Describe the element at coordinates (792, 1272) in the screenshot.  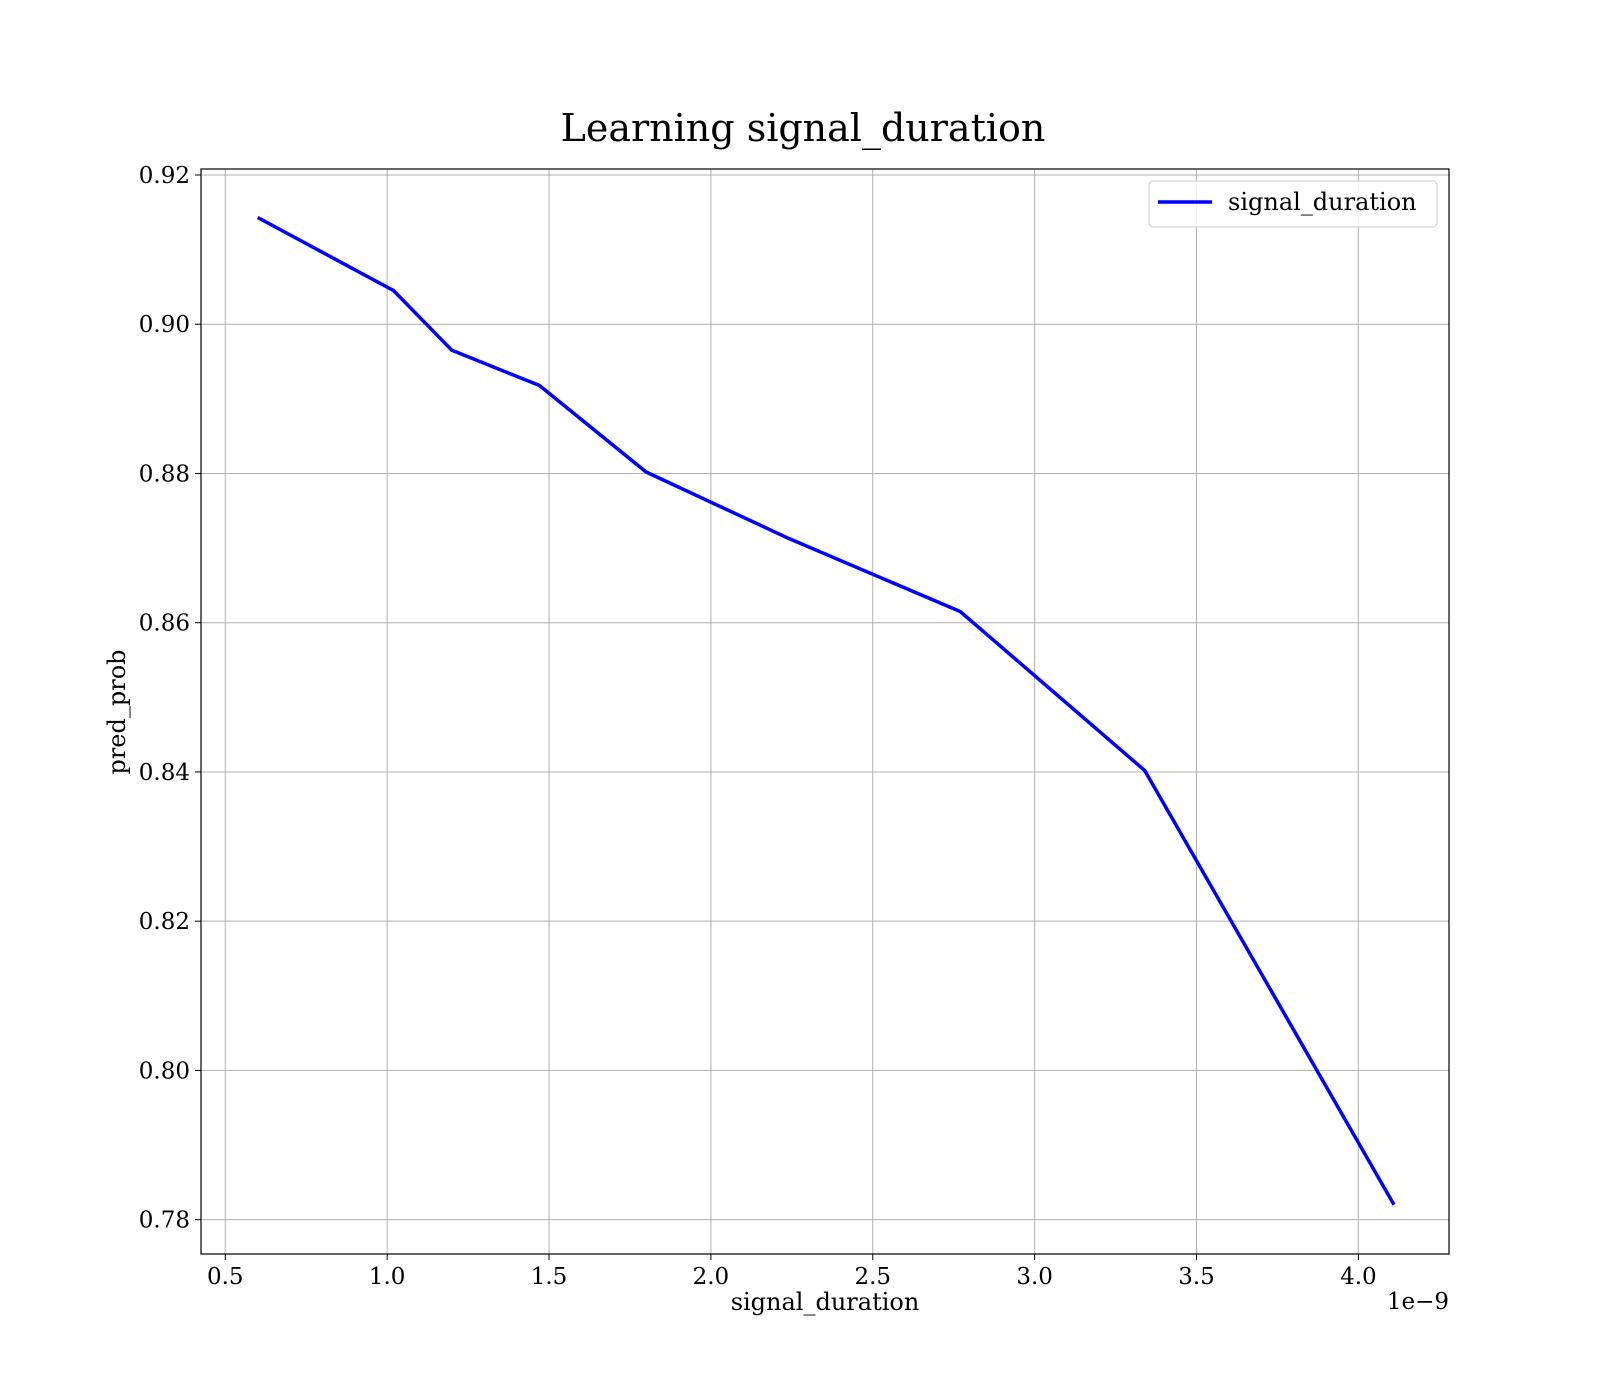
I see `x-axis-ticks: 0.5 1.0 1.5 2.0 2.5 3.0 3.5 4.0` at that location.